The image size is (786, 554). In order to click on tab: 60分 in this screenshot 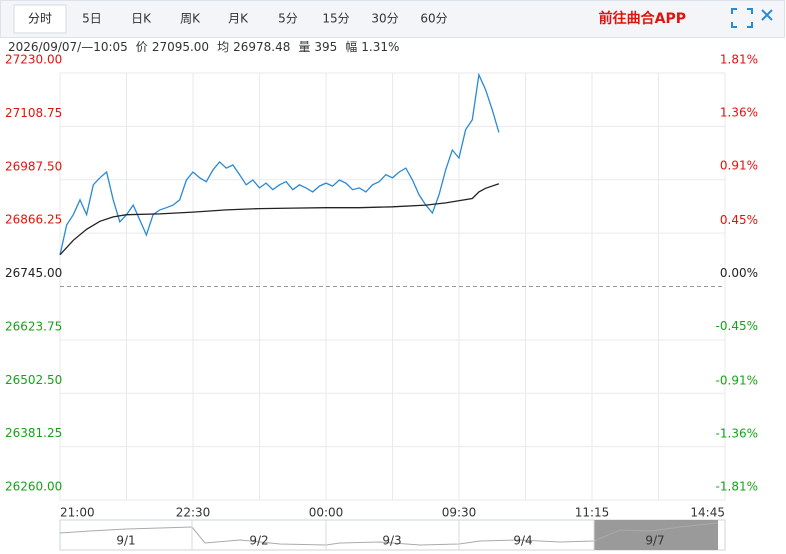, I will do `click(433, 19)`.